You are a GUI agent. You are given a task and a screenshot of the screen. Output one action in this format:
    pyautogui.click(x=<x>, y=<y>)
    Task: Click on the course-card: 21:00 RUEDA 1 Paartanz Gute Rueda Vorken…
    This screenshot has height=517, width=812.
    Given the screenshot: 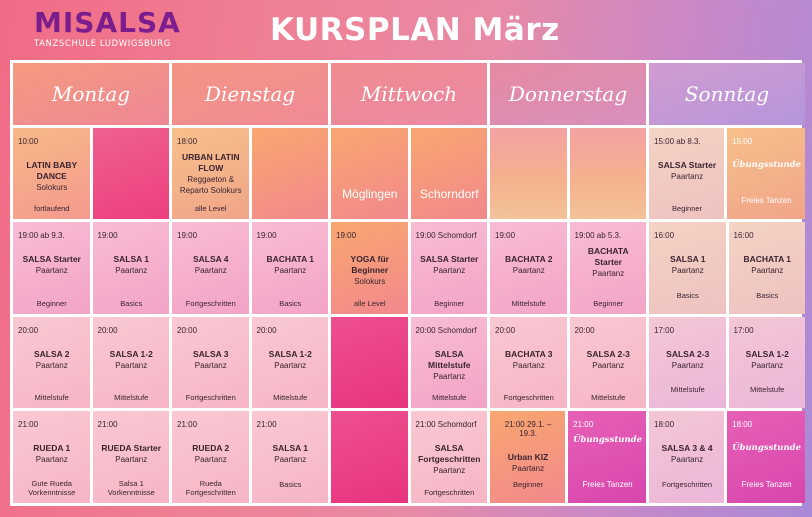 What is the action you would take?
    pyautogui.click(x=52, y=457)
    